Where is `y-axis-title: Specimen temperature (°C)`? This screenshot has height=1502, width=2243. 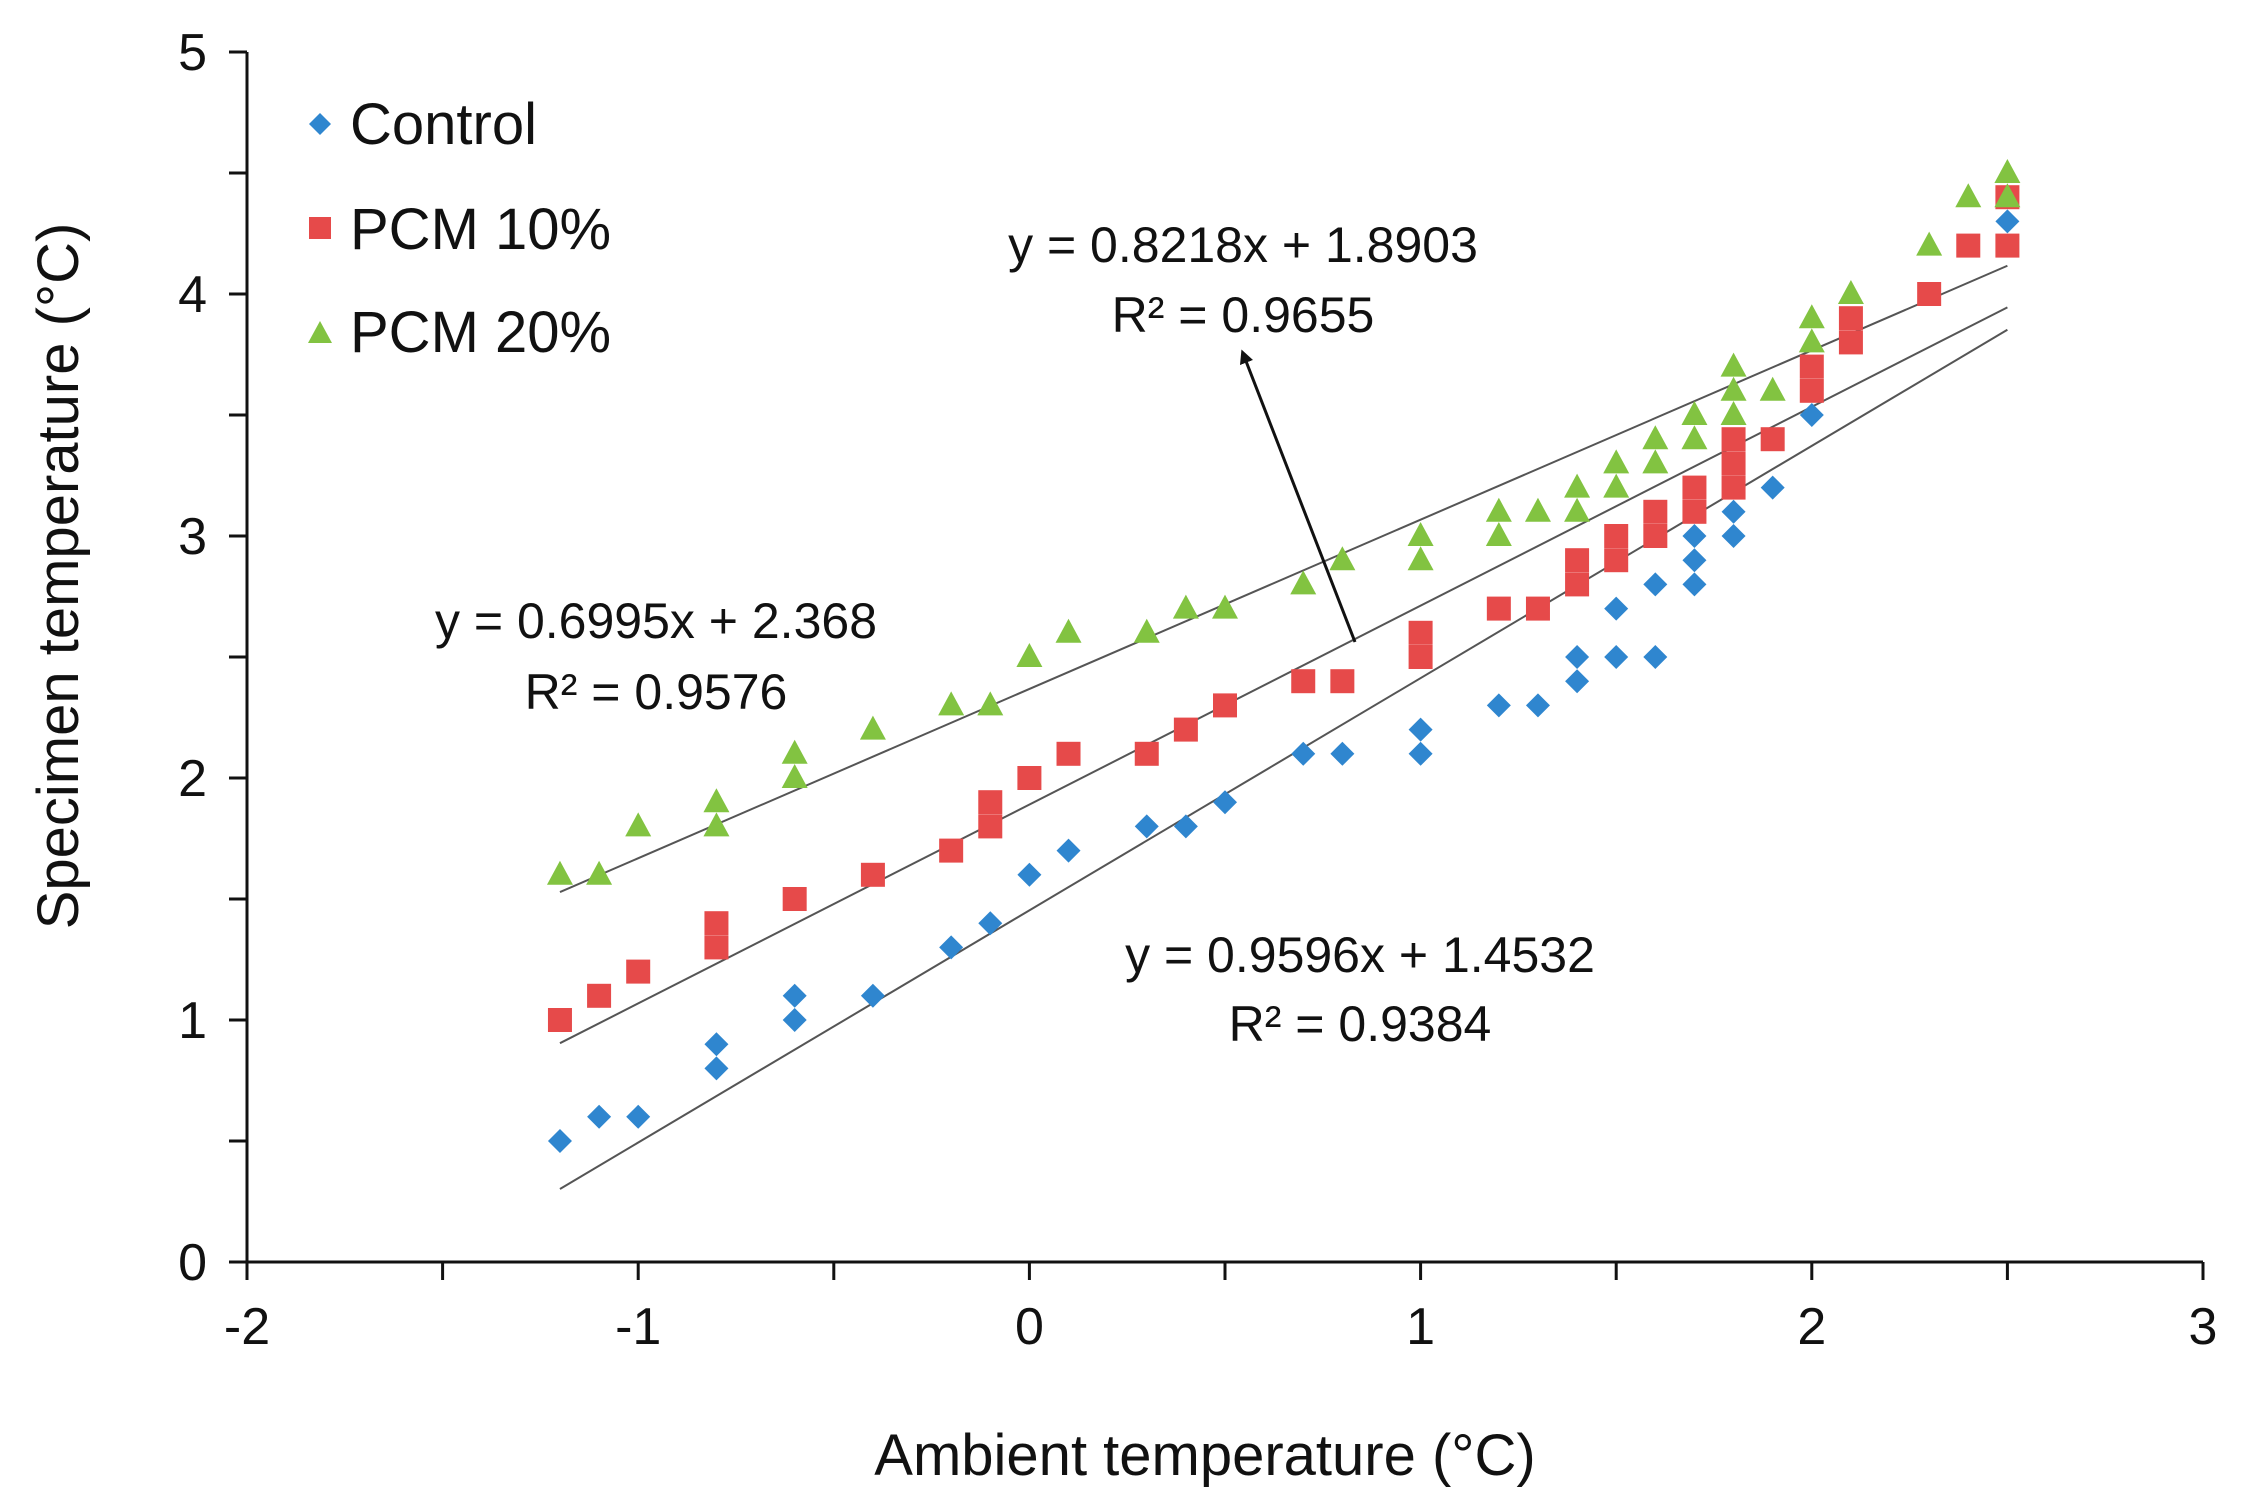
y-axis-title: Specimen temperature (°C) is located at coordinates (58, 576).